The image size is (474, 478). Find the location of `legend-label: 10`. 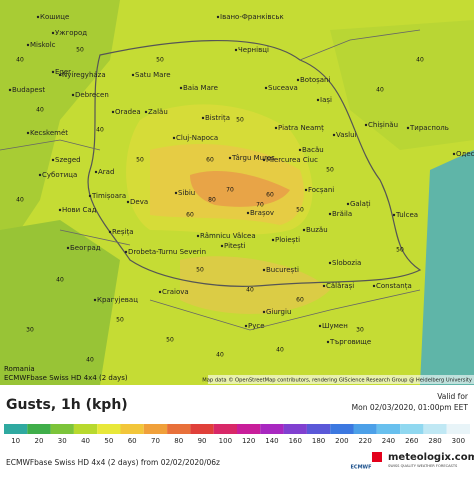

legend-label: 10 is located at coordinates (15, 441).